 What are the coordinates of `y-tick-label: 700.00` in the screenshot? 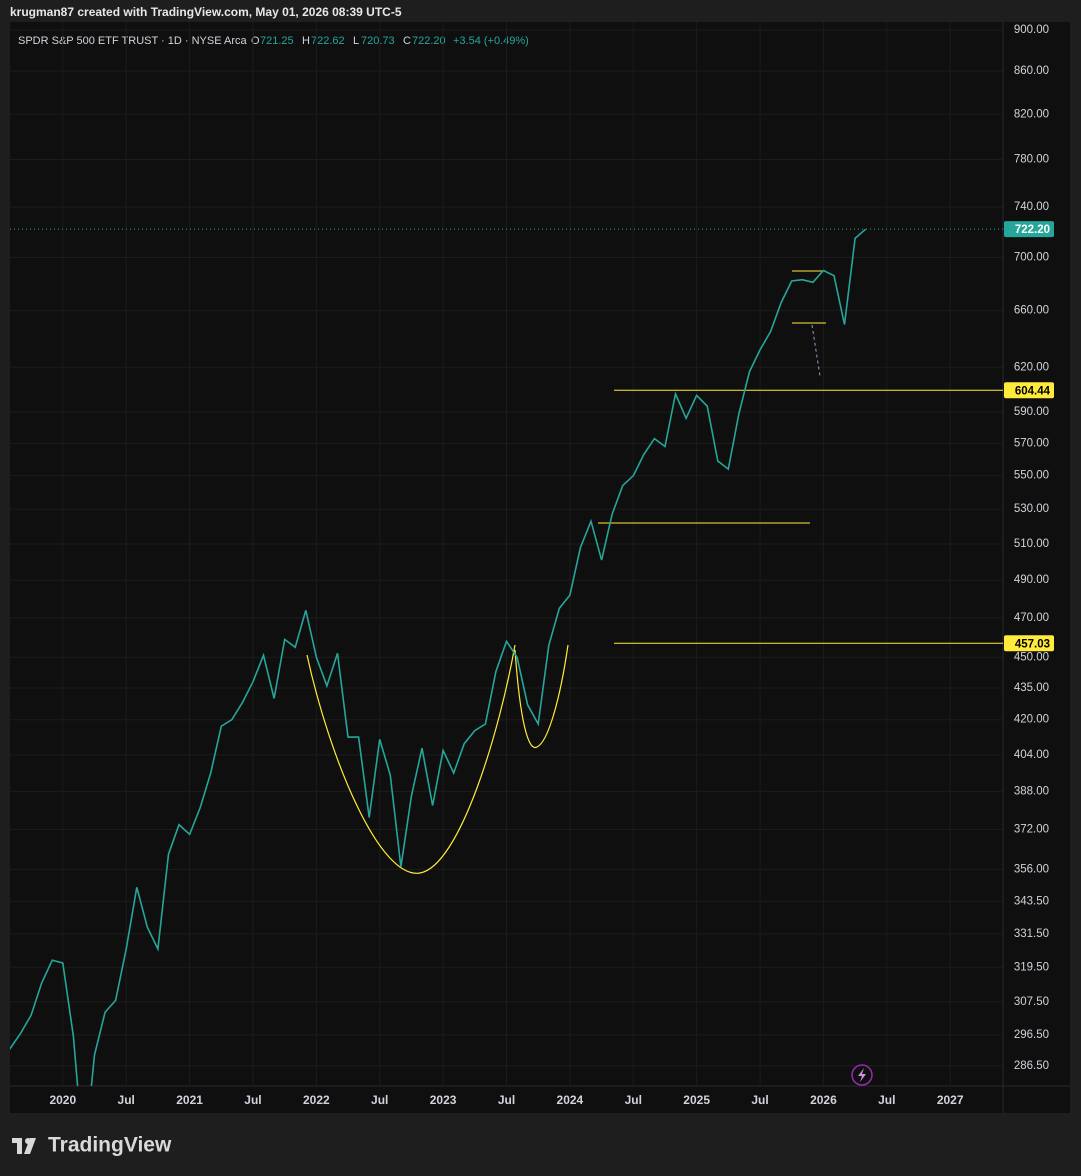 It's located at (1031, 257).